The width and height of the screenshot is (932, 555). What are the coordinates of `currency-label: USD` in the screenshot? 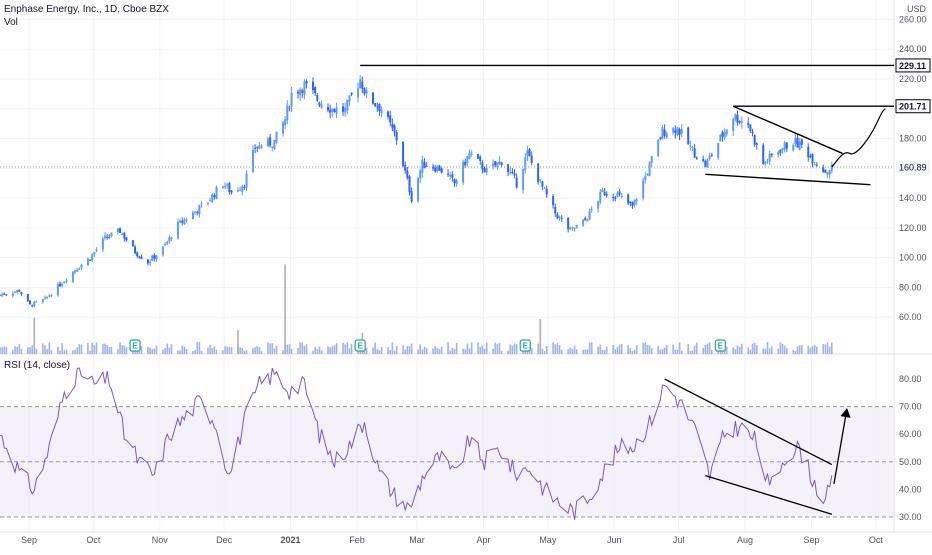 It's located at (916, 9).